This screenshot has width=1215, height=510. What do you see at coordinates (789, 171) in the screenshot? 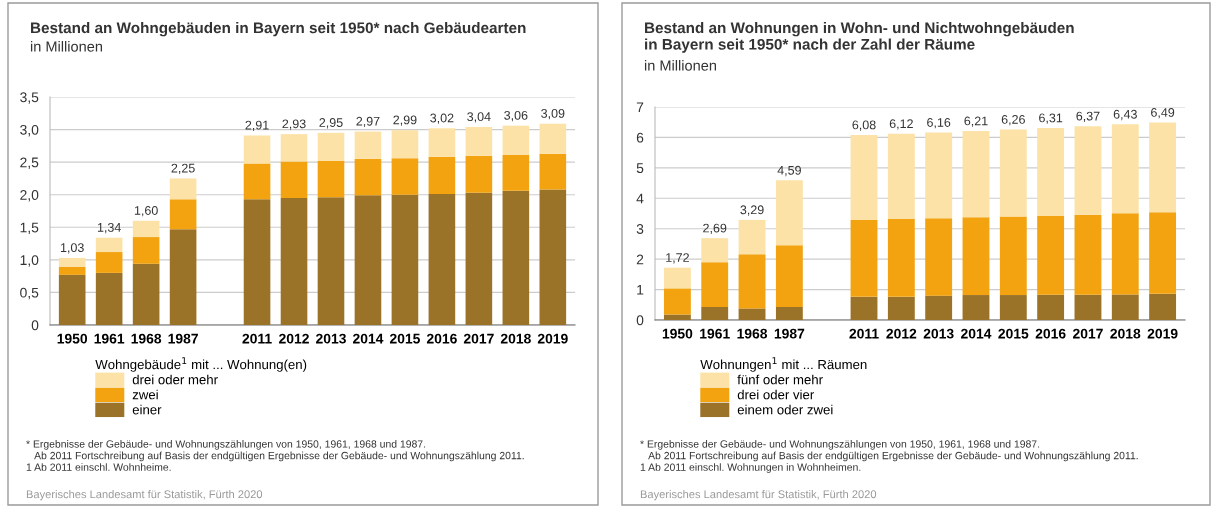
I see `total-label: 4,59` at bounding box center [789, 171].